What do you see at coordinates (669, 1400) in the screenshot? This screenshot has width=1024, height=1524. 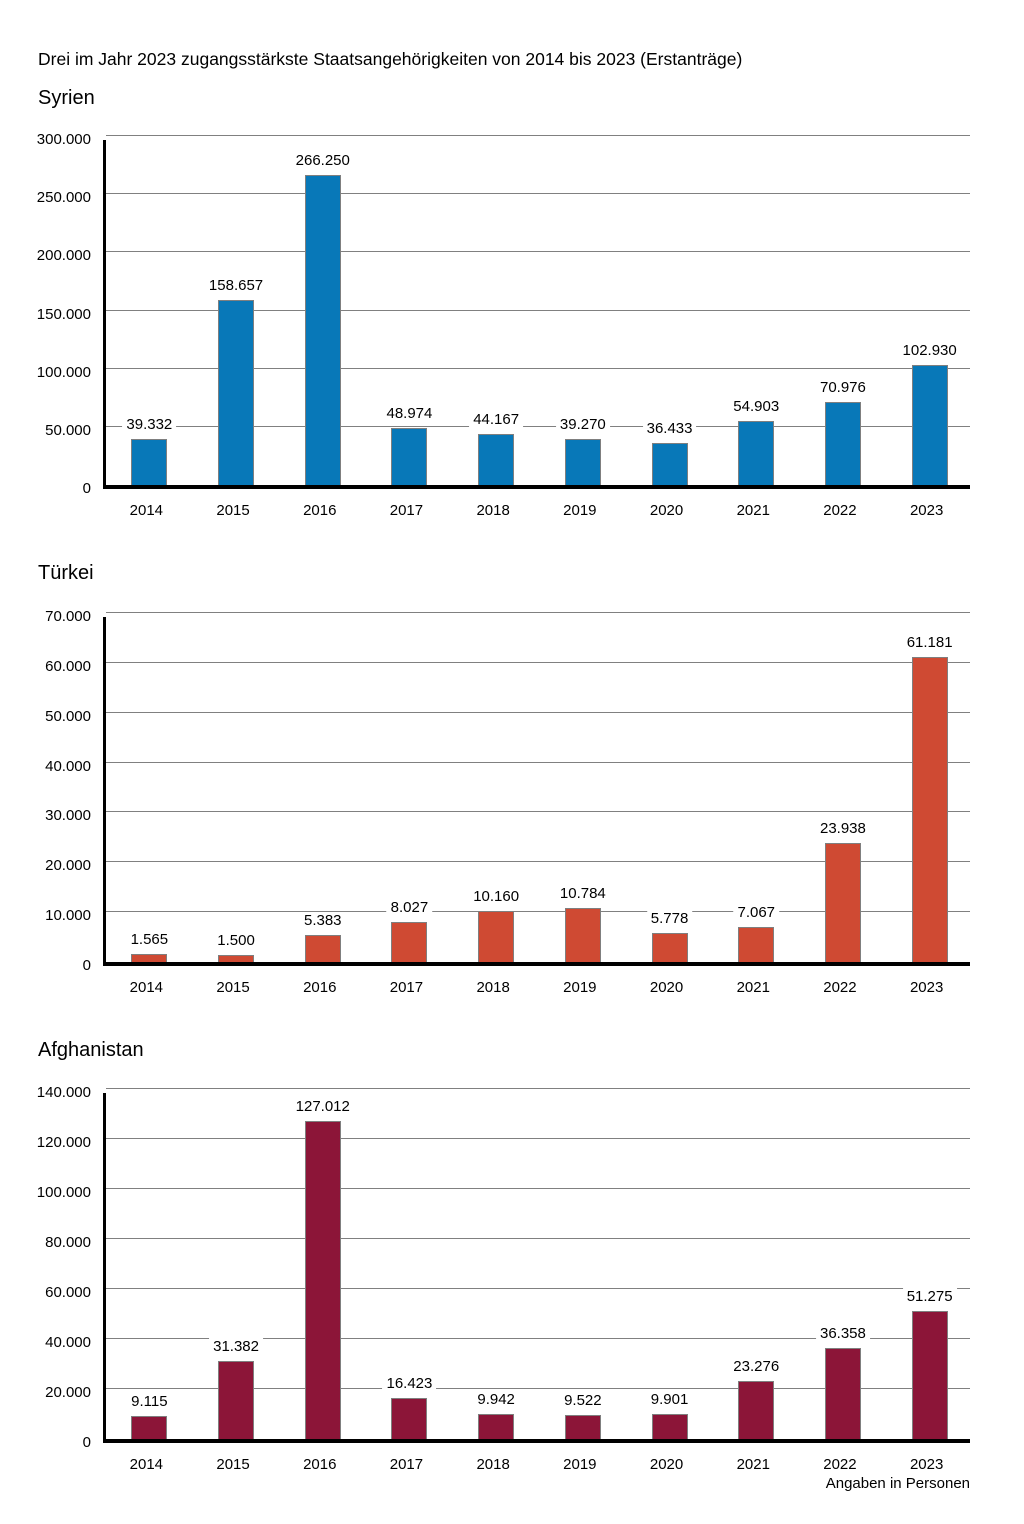 I see `bar-value-label: 9.901` at bounding box center [669, 1400].